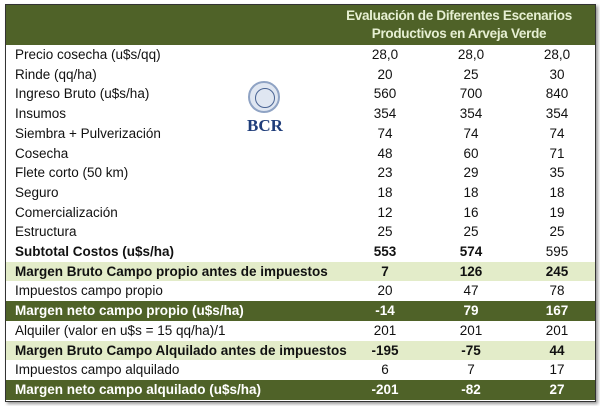 The image size is (600, 406). I want to click on scenario-2-value: -75, so click(471, 350).